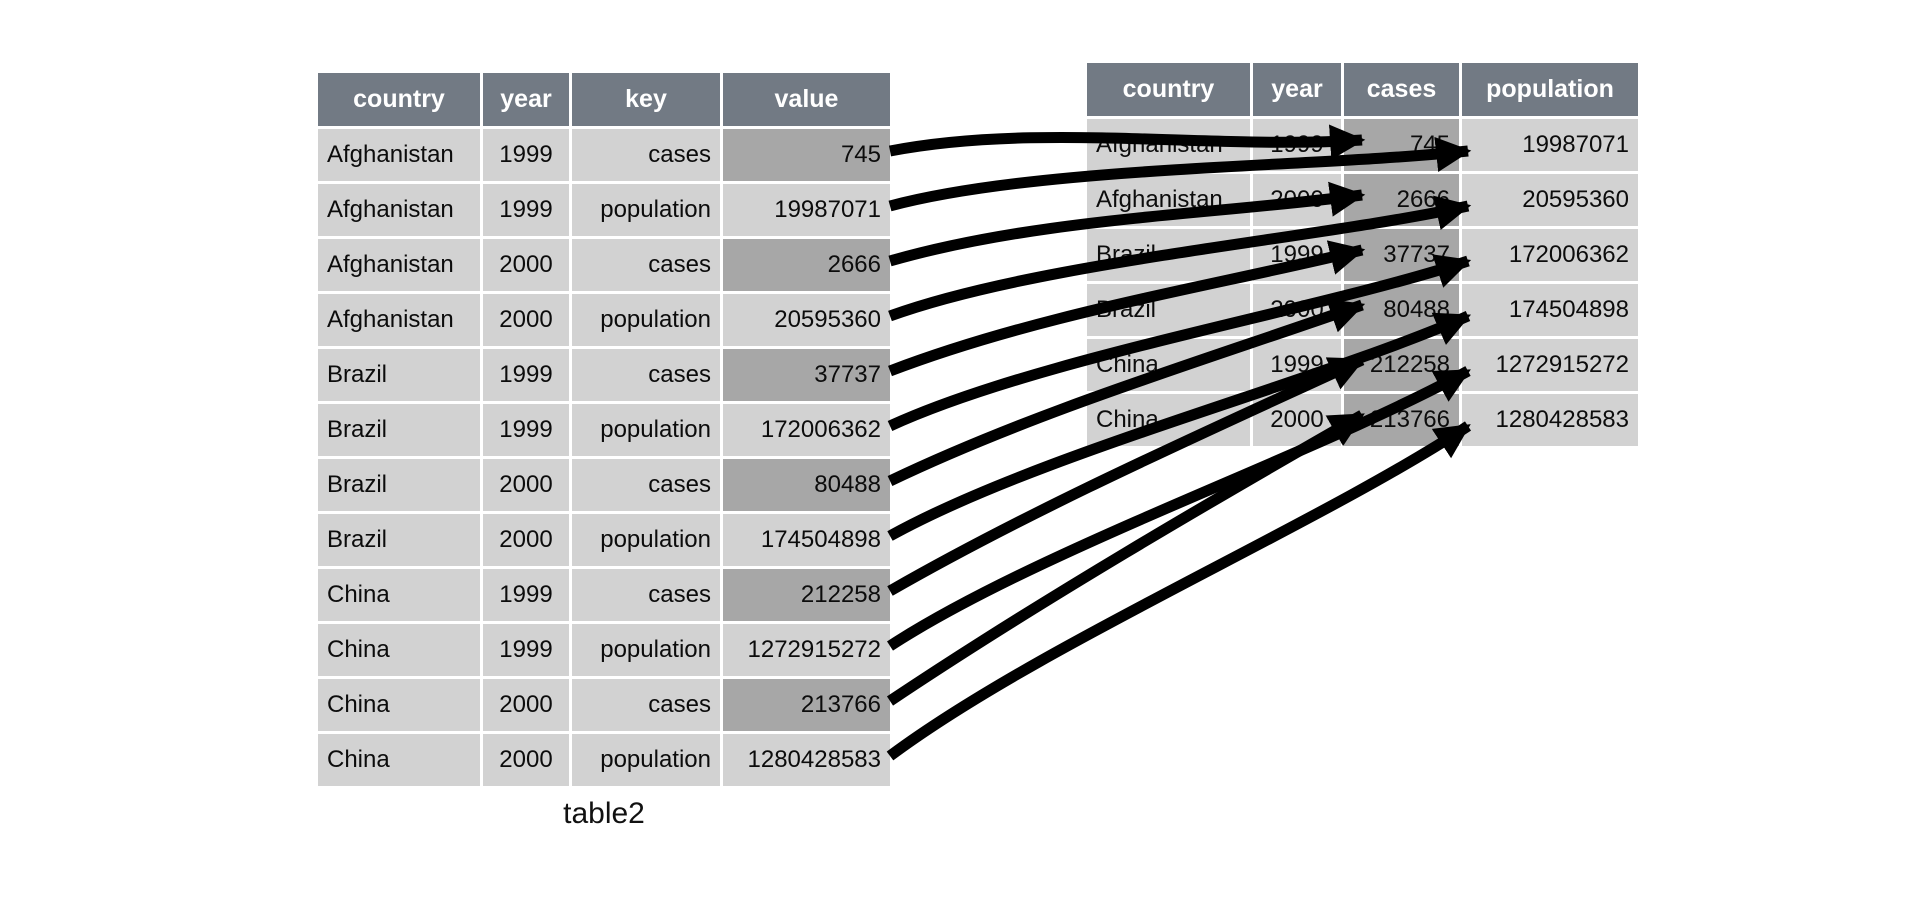 The height and width of the screenshot is (898, 1920). What do you see at coordinates (1297, 365) in the screenshot?
I see `right-cell-year-row-5: 1999` at bounding box center [1297, 365].